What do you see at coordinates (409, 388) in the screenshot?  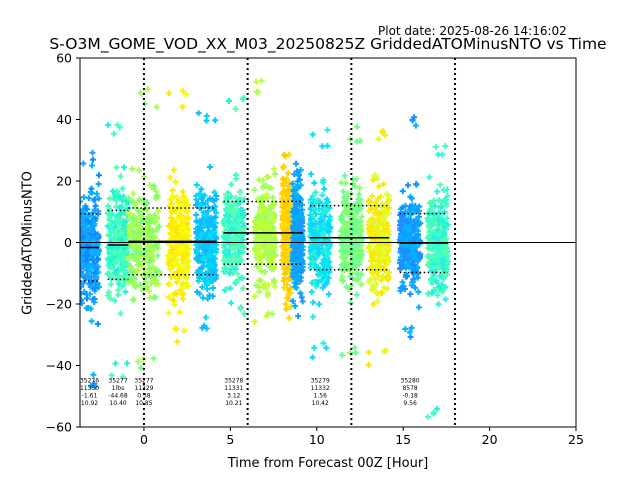 I see `orbit-annotation-text: 8578` at bounding box center [409, 388].